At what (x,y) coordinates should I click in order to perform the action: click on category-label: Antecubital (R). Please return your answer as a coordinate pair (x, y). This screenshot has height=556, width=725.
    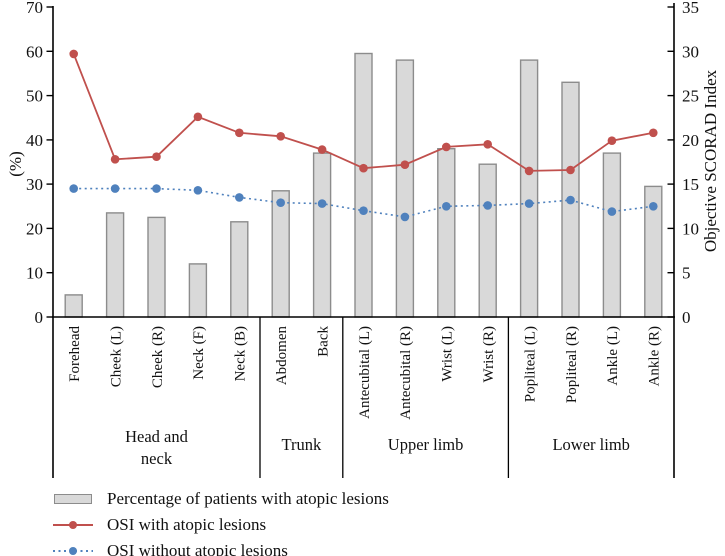
    Looking at the image, I should click on (406, 373).